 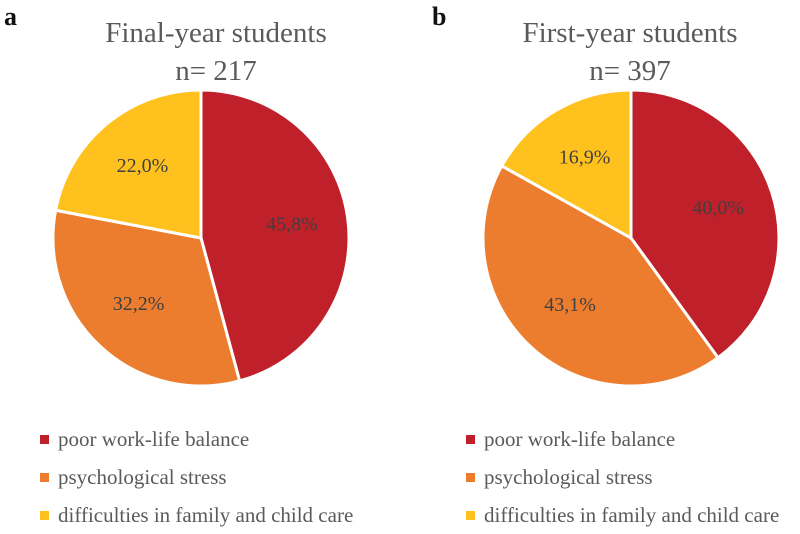 I want to click on pie-data-label: 43,1%, so click(x=570, y=305).